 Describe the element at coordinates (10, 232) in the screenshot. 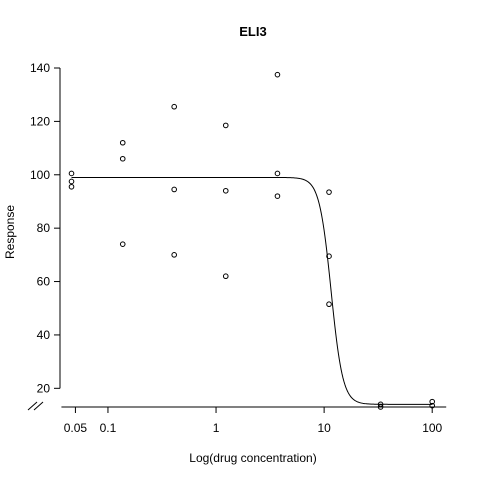

I see `y-axis-label: Response` at that location.